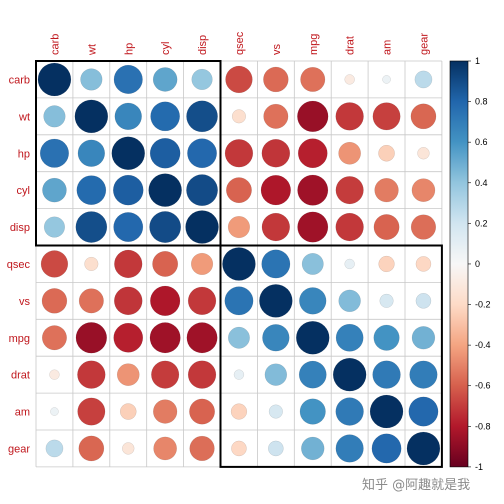  Describe the element at coordinates (275, 190) in the screenshot. I see `corr-circle-cyl-vs` at that location.